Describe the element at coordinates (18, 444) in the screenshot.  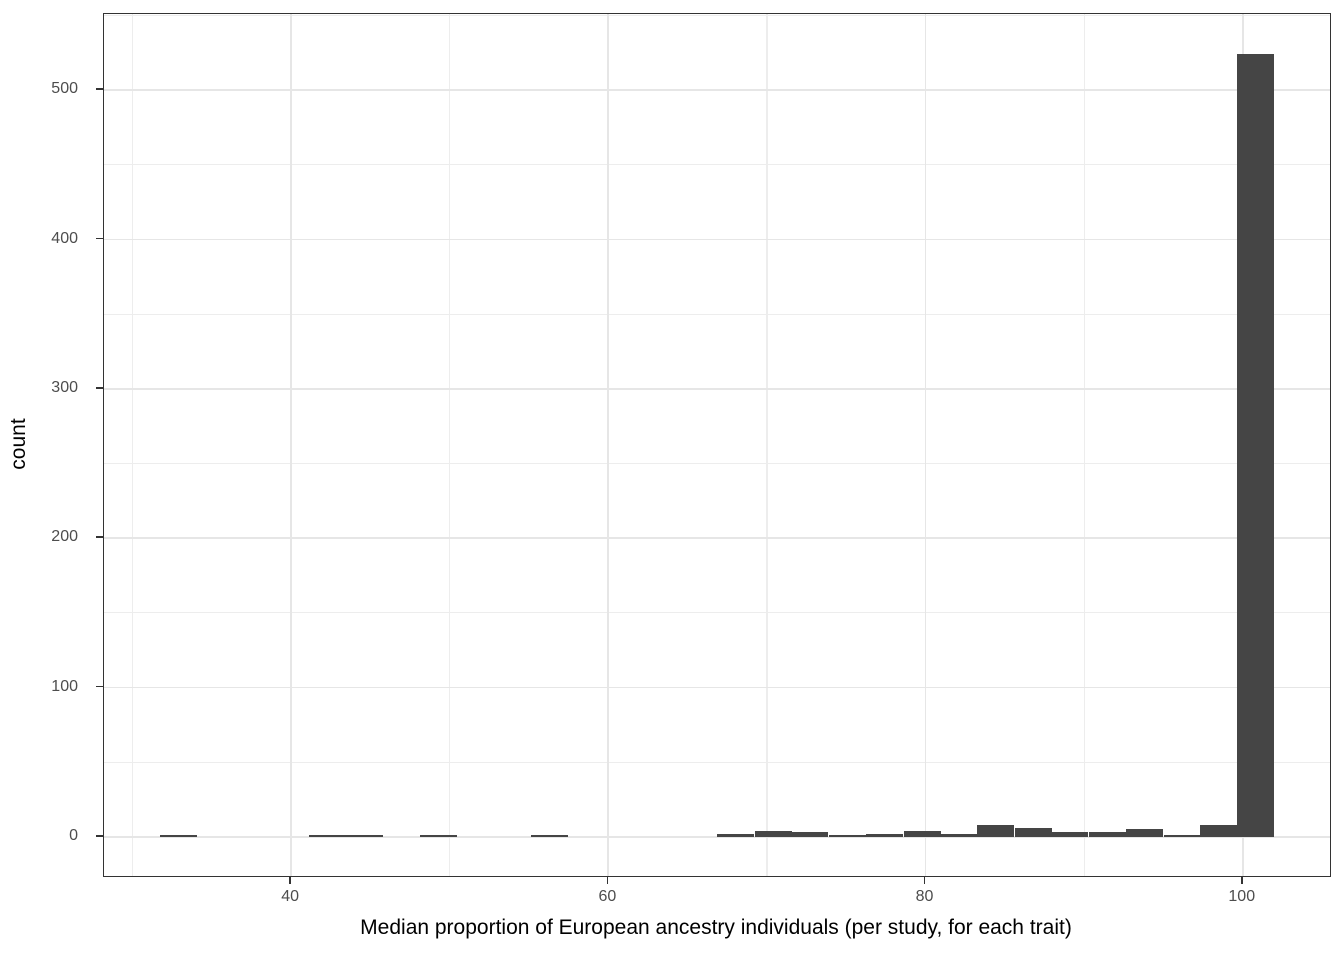
I see `y-axis-title: count` at that location.